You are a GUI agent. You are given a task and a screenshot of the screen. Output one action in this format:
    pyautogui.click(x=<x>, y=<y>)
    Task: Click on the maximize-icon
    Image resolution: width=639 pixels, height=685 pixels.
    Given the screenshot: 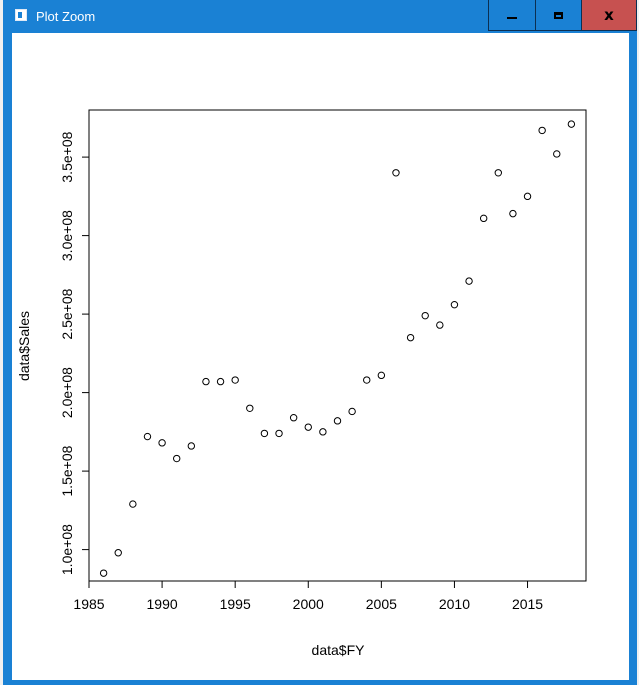 What is the action you would take?
    pyautogui.click(x=558, y=15)
    